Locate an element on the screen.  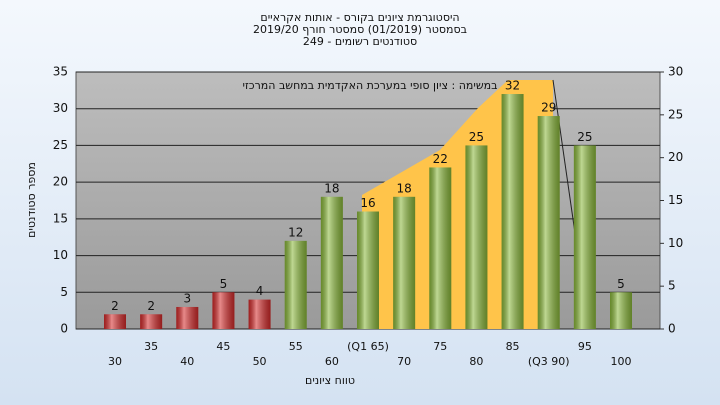
y2-tick-label: 0 is located at coordinates (672, 329).